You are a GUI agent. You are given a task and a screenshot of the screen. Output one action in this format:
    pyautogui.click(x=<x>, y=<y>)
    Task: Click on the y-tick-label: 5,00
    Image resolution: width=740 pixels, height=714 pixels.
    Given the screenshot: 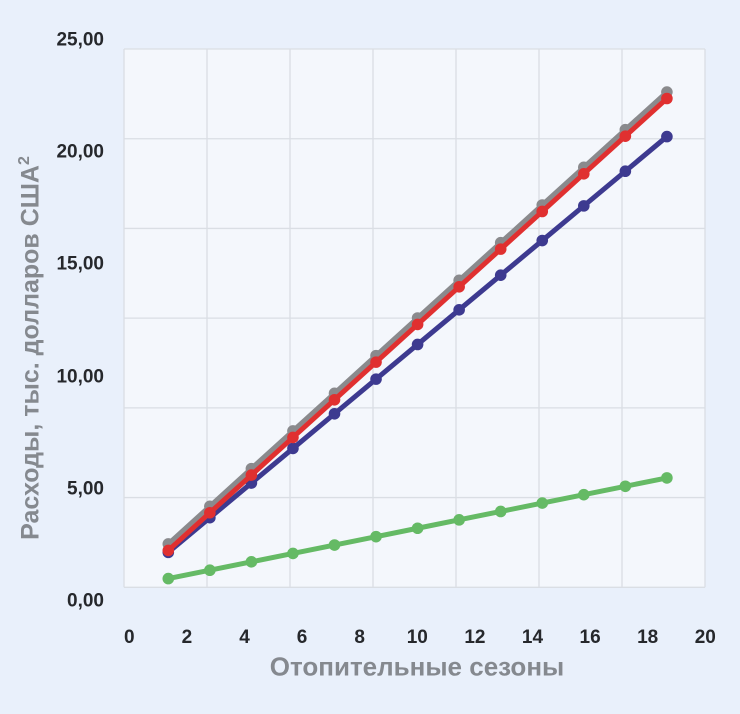 What is the action you would take?
    pyautogui.click(x=85, y=489)
    